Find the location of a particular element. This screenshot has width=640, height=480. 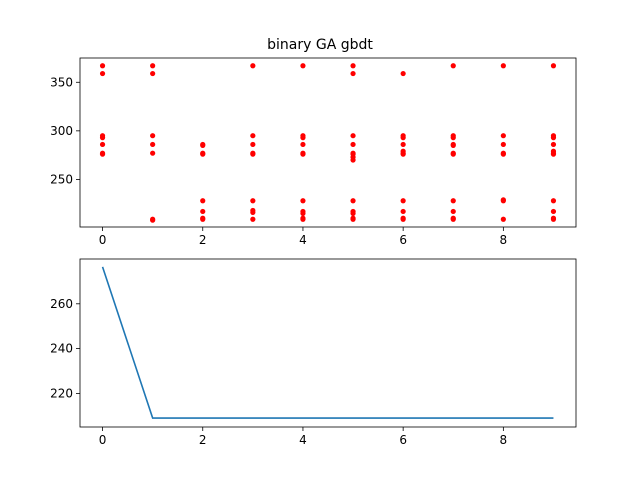

bottom-x-tick-label: 8 is located at coordinates (504, 440).